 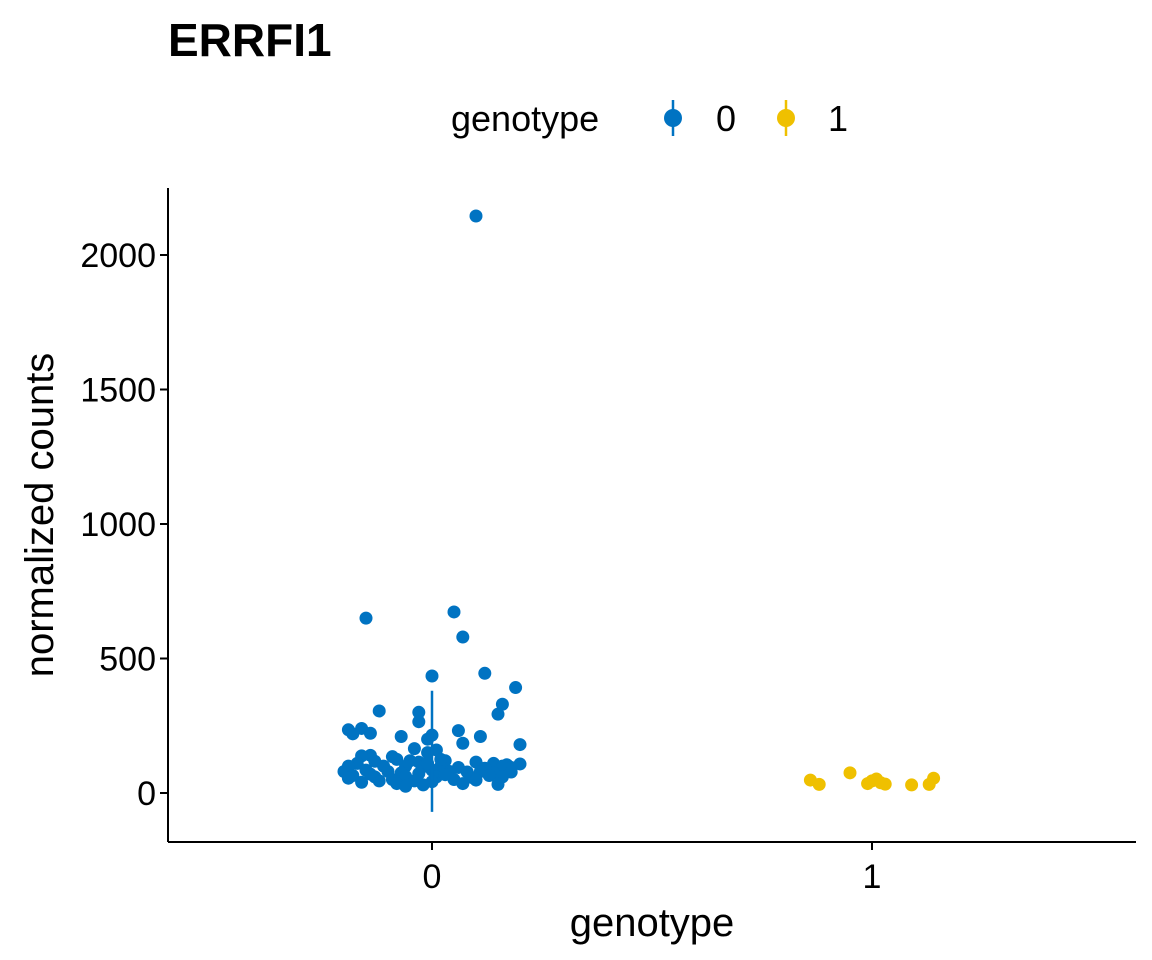 I want to click on y-tick-label: 1000, so click(x=118, y=525).